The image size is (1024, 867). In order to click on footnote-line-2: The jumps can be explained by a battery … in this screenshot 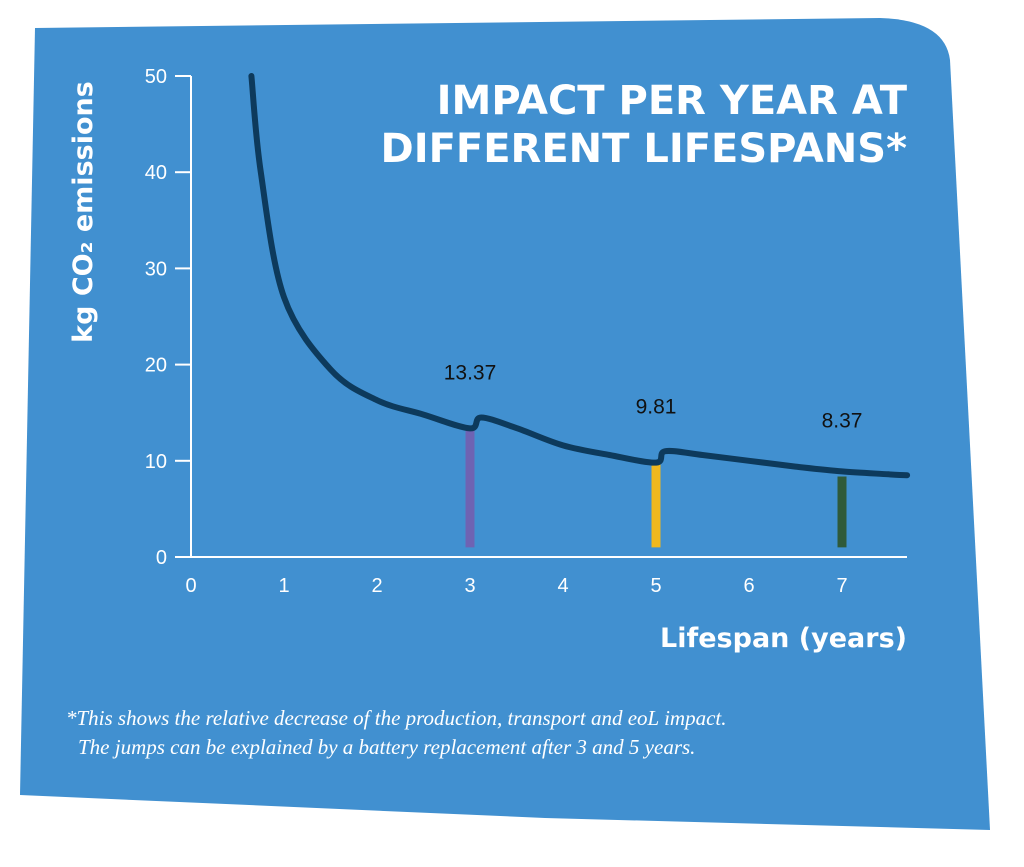, I will do `click(386, 747)`.